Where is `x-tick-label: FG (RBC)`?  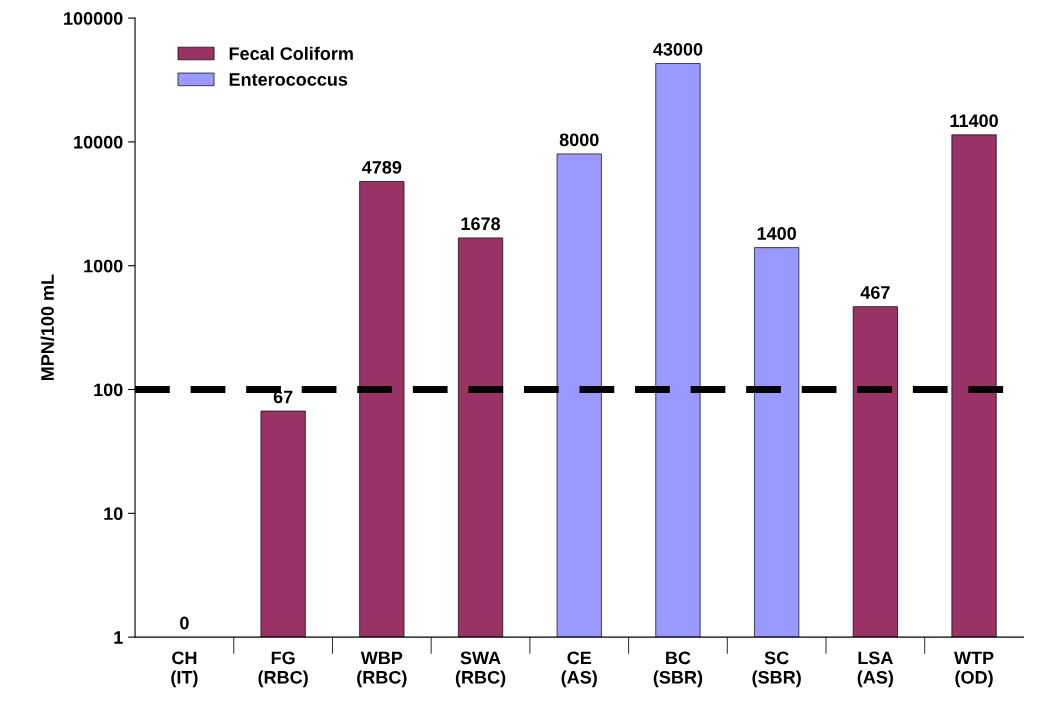 x-tick-label: FG (RBC) is located at coordinates (283, 669).